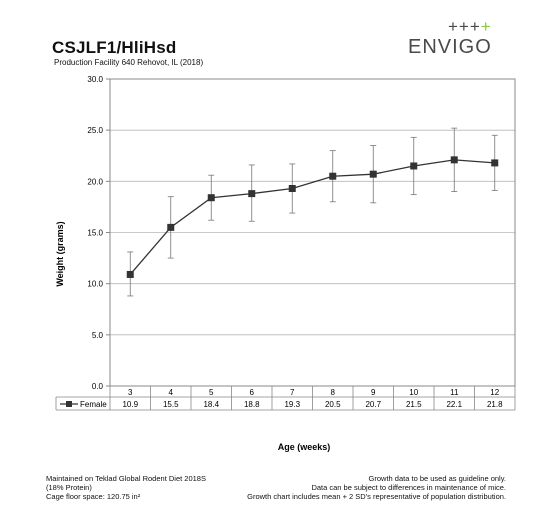  What do you see at coordinates (60, 253) in the screenshot?
I see `y-axis-label: Weight (grams)` at bounding box center [60, 253].